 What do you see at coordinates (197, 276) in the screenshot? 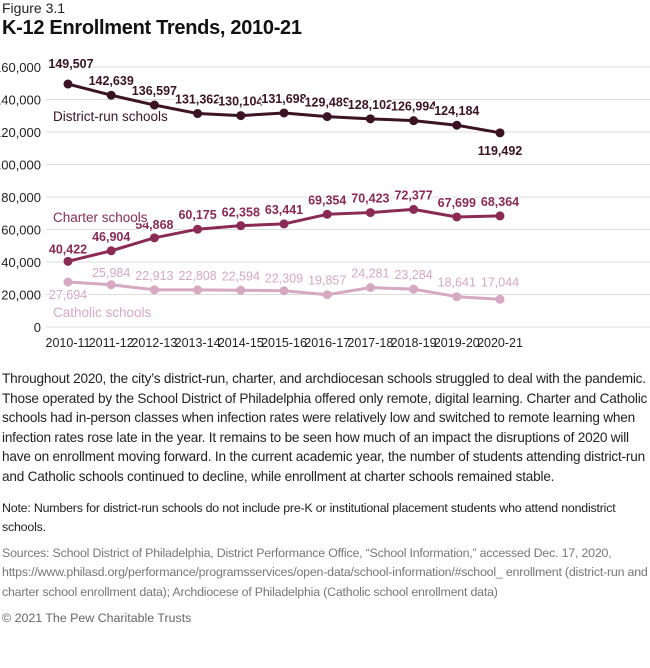
I see `data-label: 22,808` at bounding box center [197, 276].